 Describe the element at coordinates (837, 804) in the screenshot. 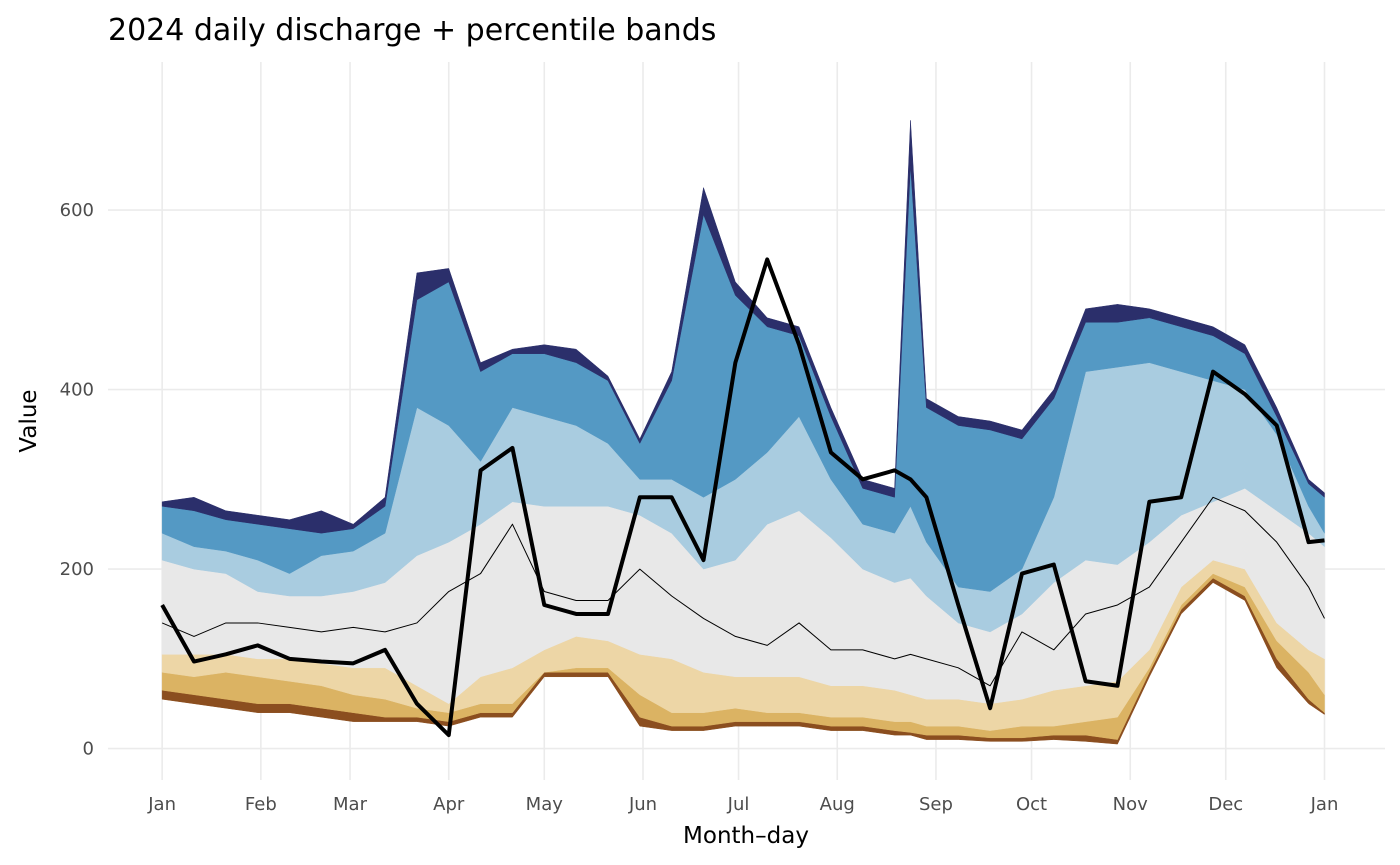

I see `x-tick-label: Aug` at that location.